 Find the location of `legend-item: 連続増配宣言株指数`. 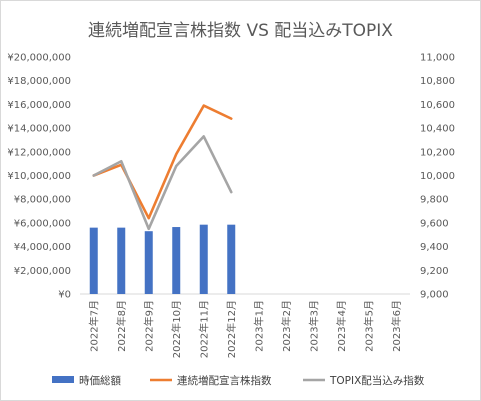

legend-item: 連続増配宣言株指数 is located at coordinates (211, 380).